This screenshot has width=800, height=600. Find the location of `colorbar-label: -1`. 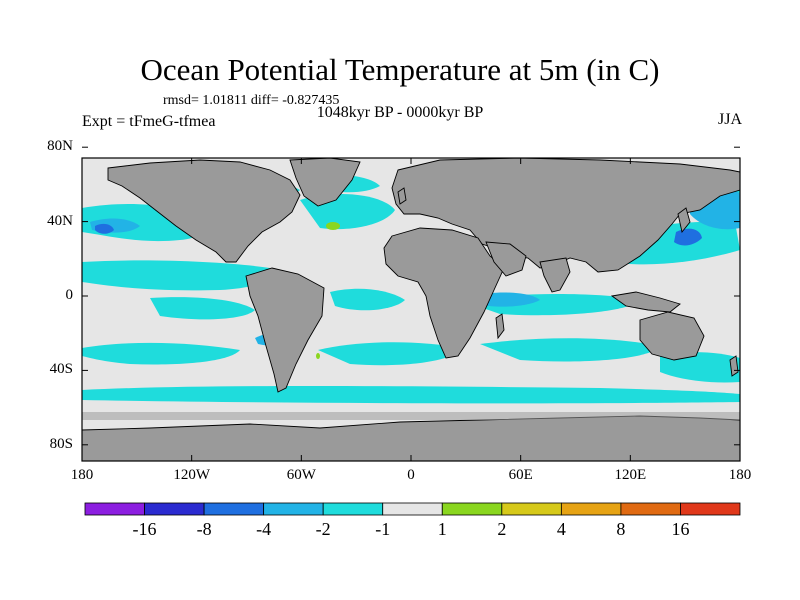

colorbar-label: -1 is located at coordinates (383, 529).